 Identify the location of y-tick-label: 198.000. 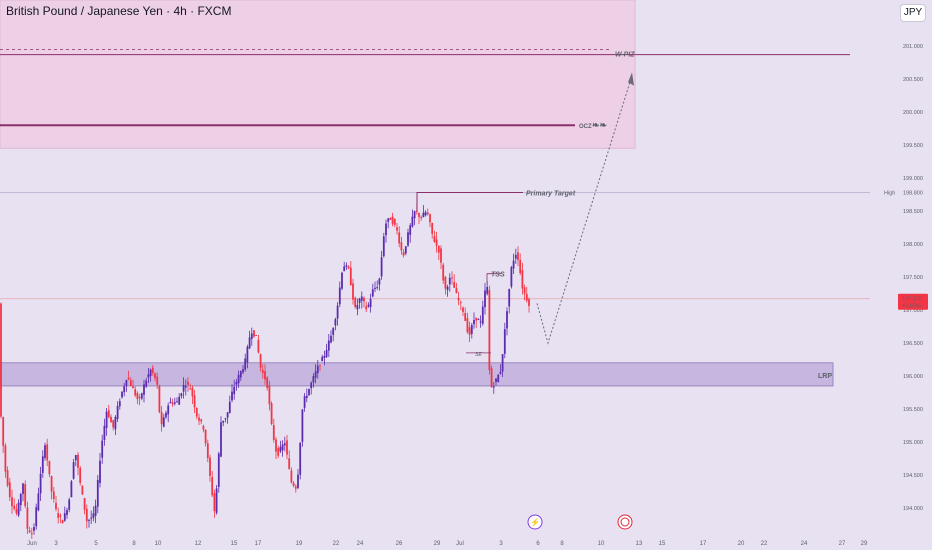
(913, 245).